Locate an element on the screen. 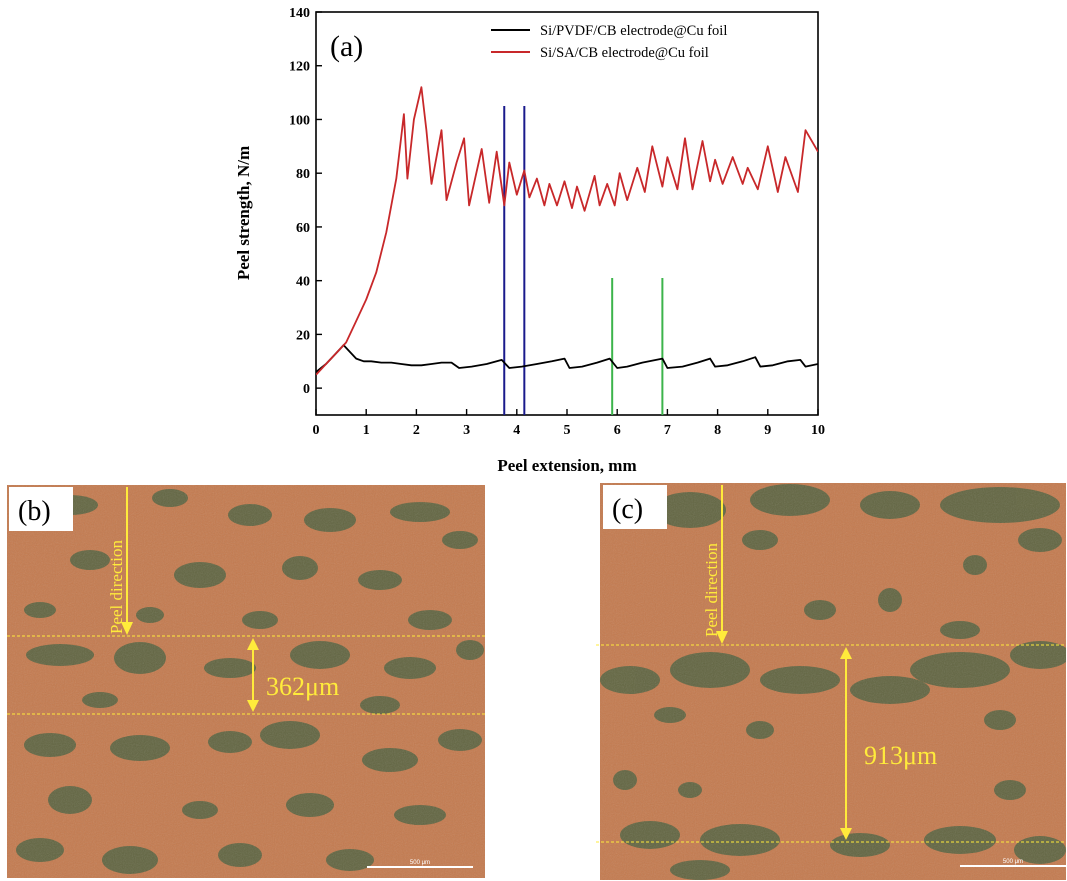 The image size is (1067, 881). x-axis: 0 1 2 3 4 5 6 7 8 9 10 is located at coordinates (569, 423).